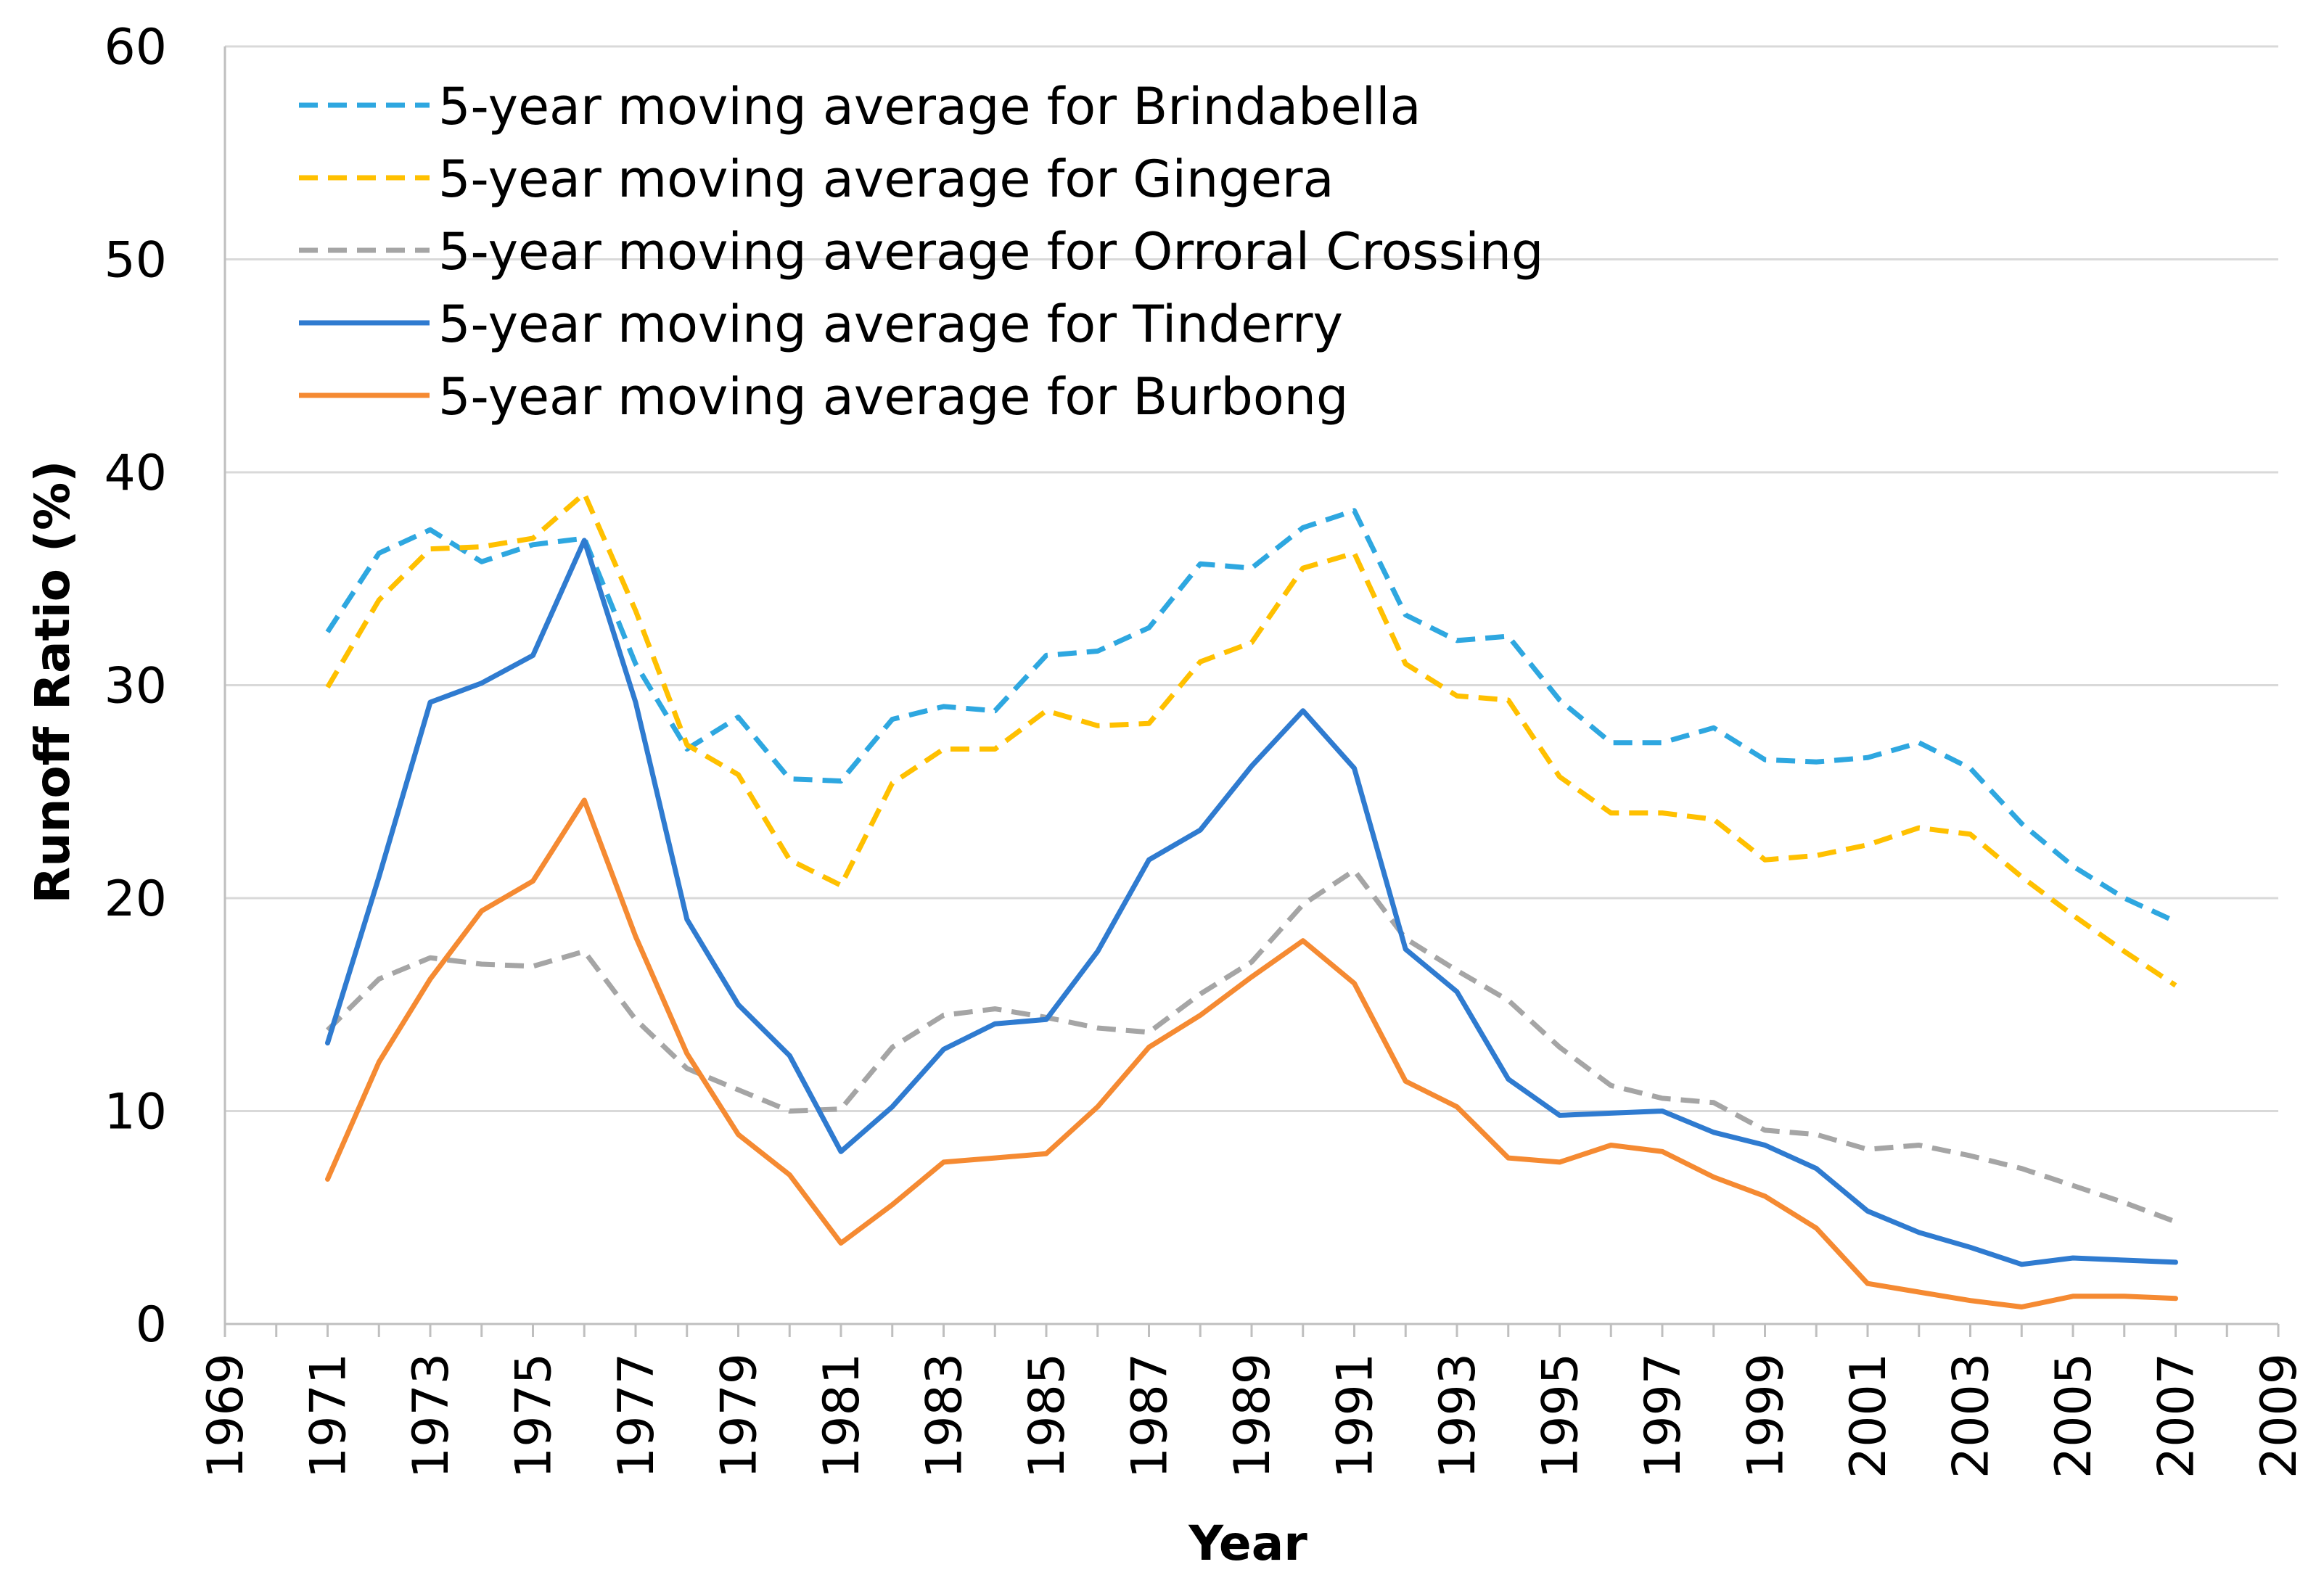 Image resolution: width=2324 pixels, height=1575 pixels. What do you see at coordinates (2074, 1416) in the screenshot?
I see `x-tick-label: 2005` at bounding box center [2074, 1416].